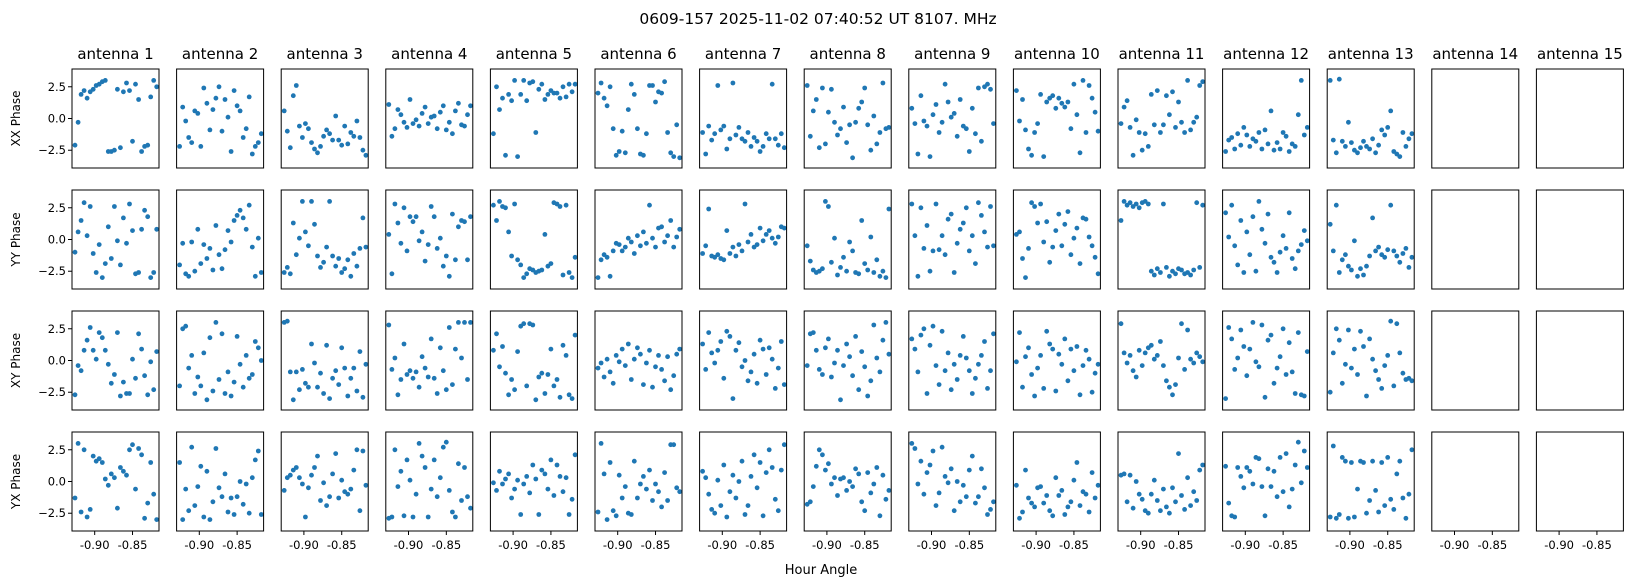 Image resolution: width=1636 pixels, height=586 pixels. Describe the element at coordinates (534, 54) in the screenshot. I see `subplot-title: antenna 5` at that location.